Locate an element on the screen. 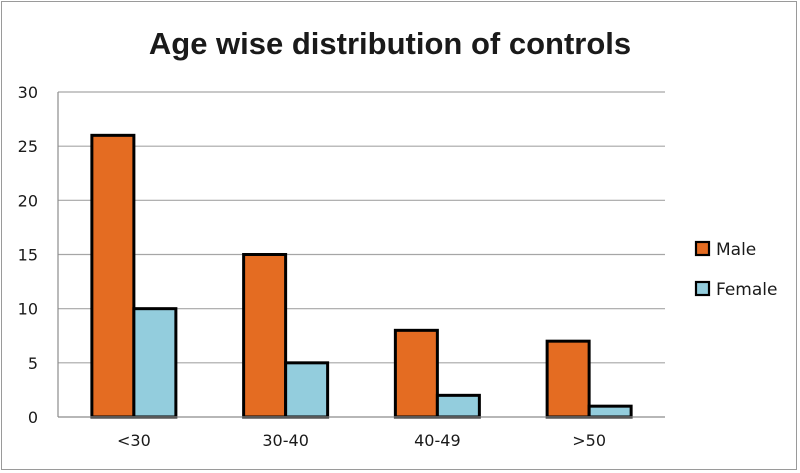 The width and height of the screenshot is (800, 473). y-tick-label: 30 is located at coordinates (28, 92).